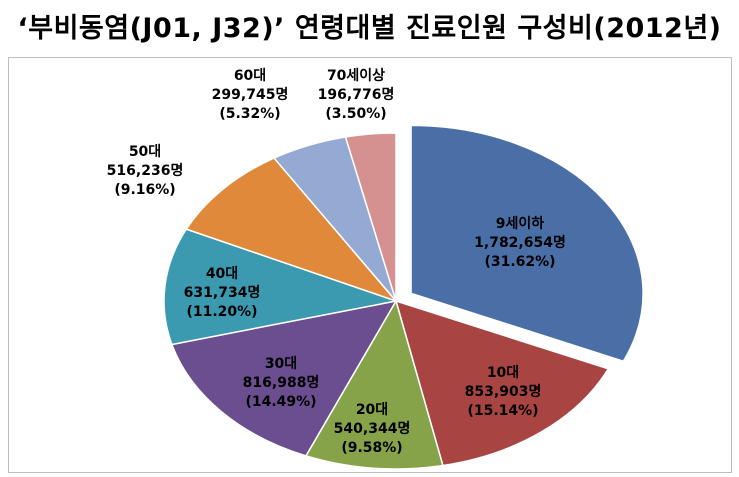  What do you see at coordinates (249, 114) in the screenshot?
I see `slice-percent-7: (5.32%)` at bounding box center [249, 114].